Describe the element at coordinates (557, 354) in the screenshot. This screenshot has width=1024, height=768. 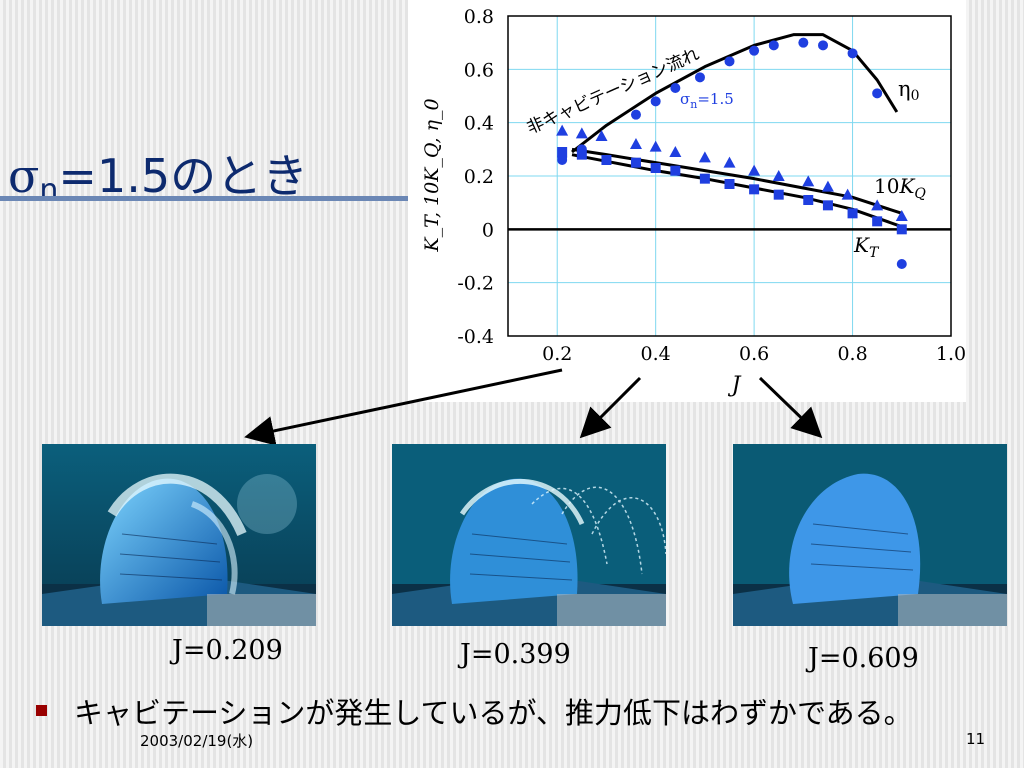
I see `x-tick-label: 0.2` at that location.